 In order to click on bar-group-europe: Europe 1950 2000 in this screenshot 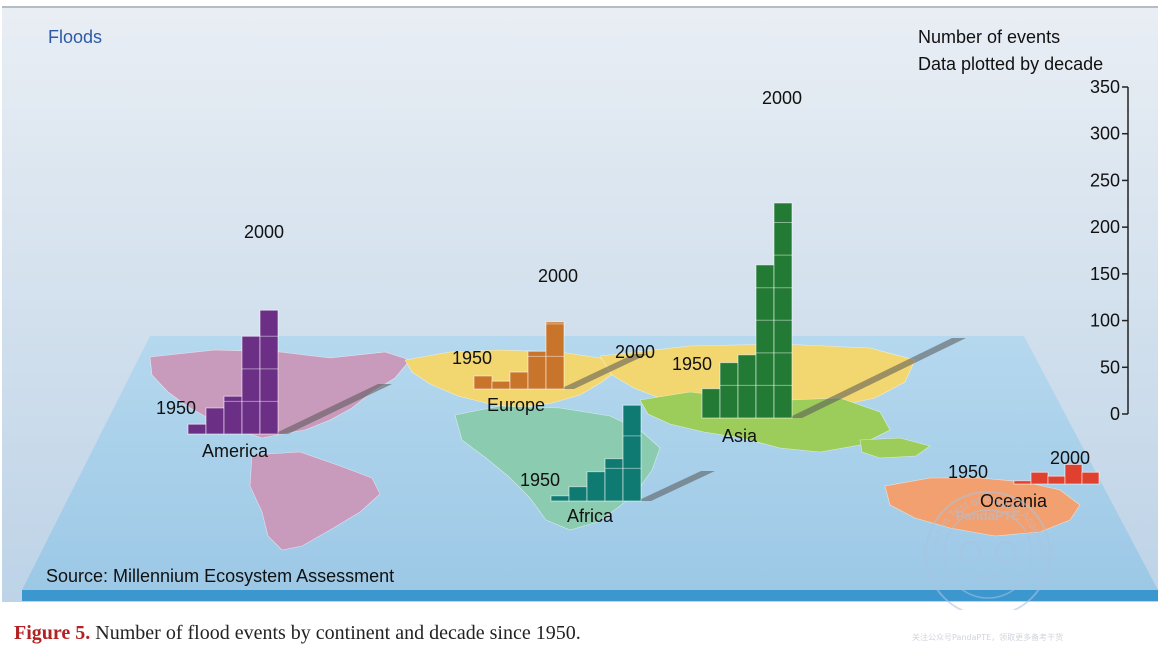, I will do `click(550, 340)`.